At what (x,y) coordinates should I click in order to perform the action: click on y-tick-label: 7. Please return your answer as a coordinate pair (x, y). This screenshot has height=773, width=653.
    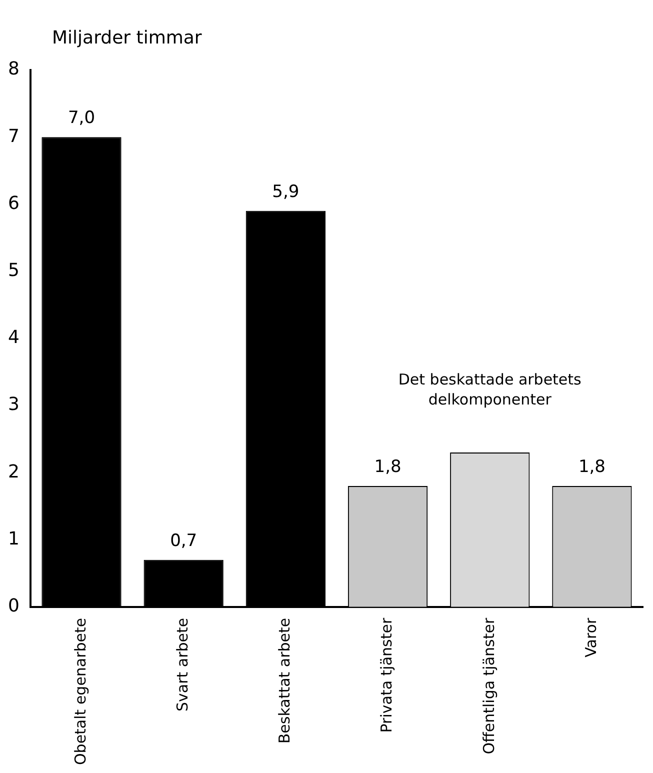
    Looking at the image, I should click on (14, 136).